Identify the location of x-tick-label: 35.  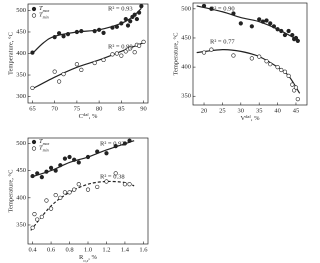
(259, 110).